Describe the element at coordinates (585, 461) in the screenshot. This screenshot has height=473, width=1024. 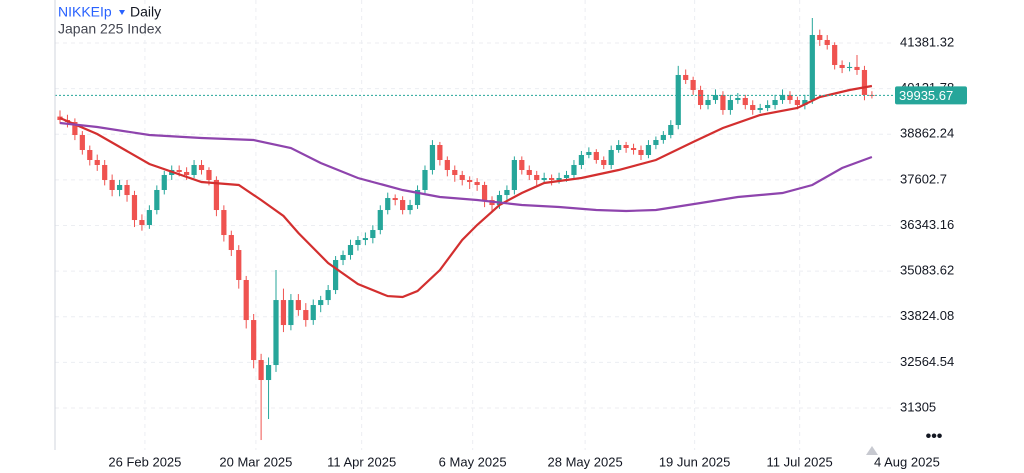
I see `x-tick-label: 28 May 2025` at that location.